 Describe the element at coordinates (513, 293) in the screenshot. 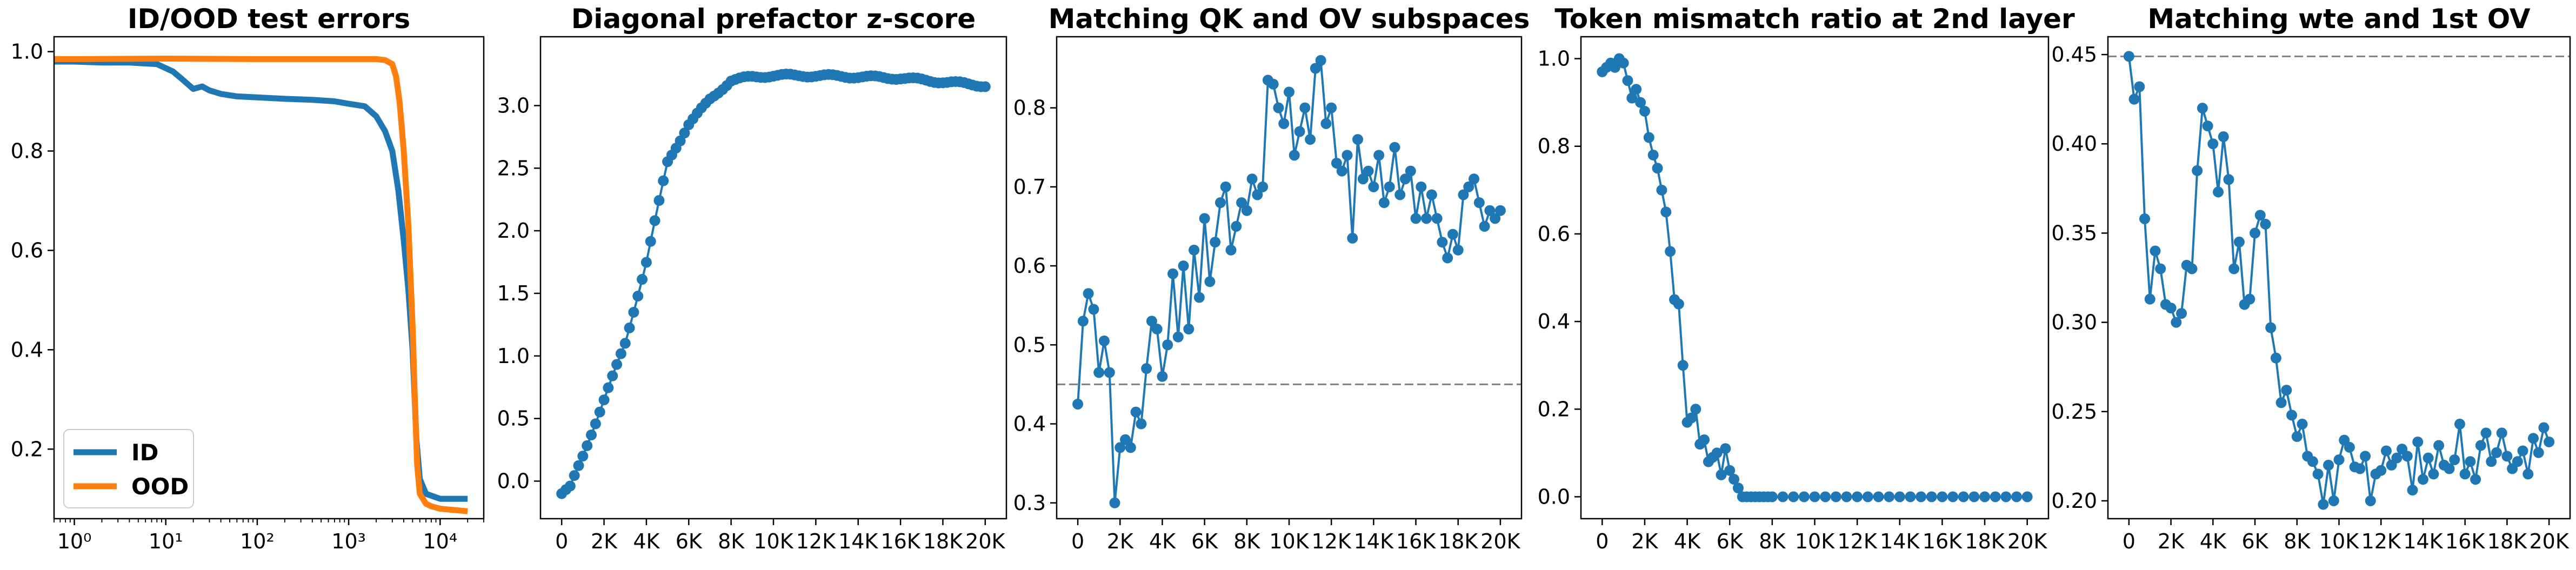

I see `y-tick-label: 1.5` at that location.